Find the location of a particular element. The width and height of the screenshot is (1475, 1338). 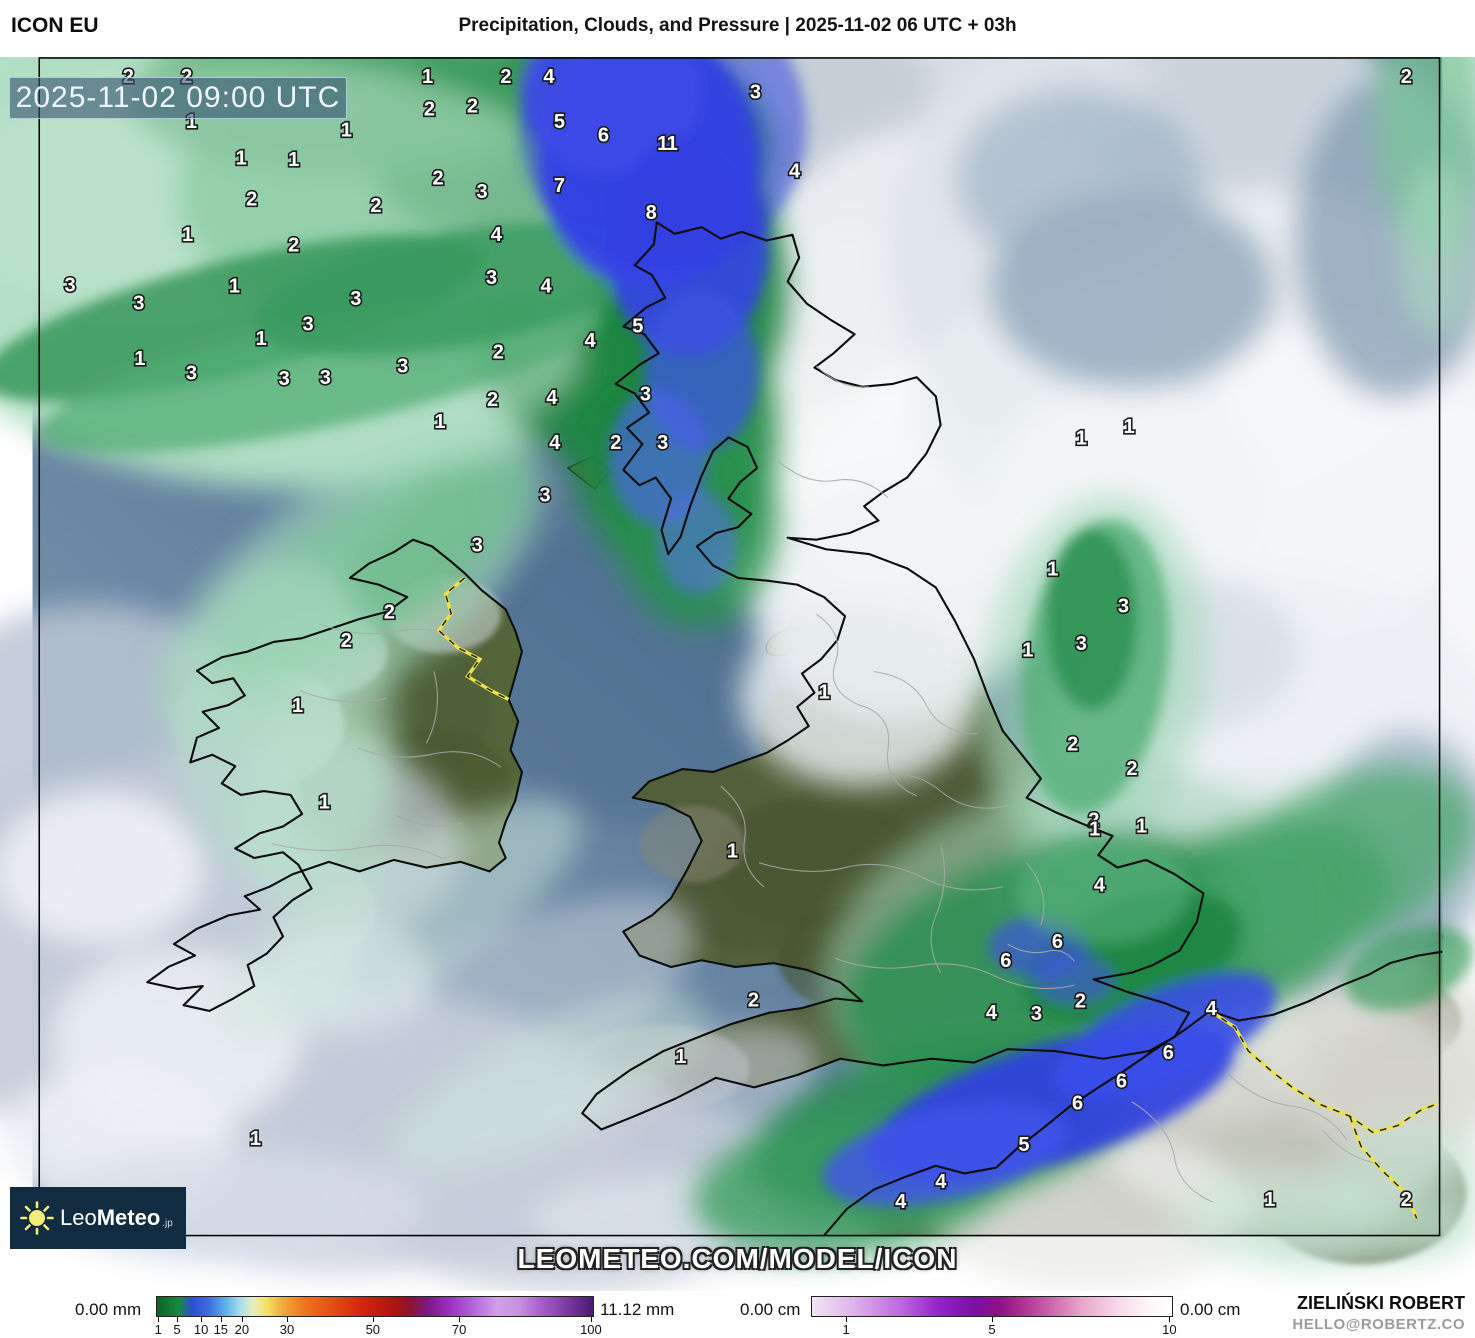

timestamp-text: 2025-11-02 09:00 UTC is located at coordinates (178, 97).